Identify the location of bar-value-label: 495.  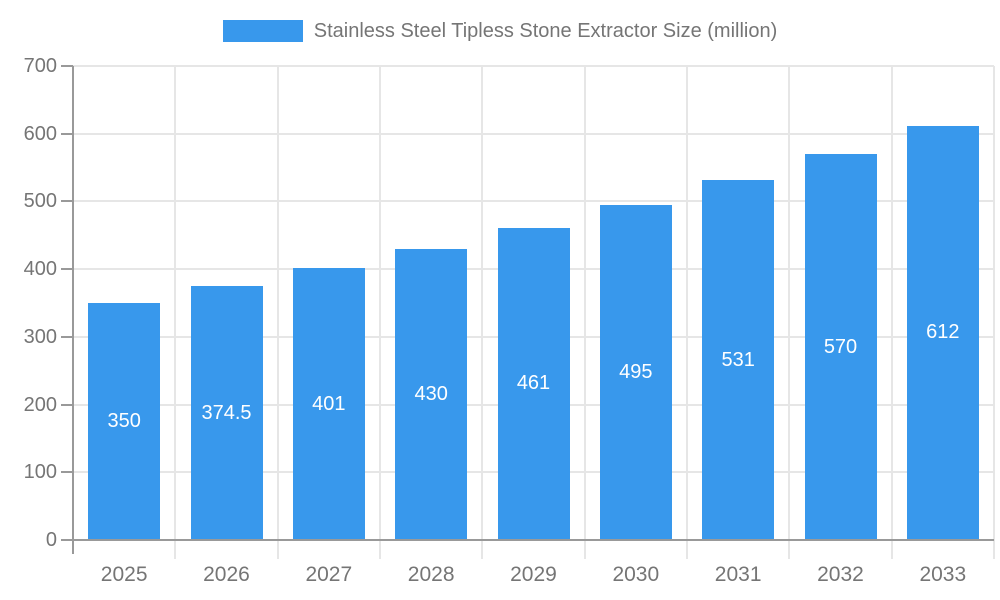
(636, 371).